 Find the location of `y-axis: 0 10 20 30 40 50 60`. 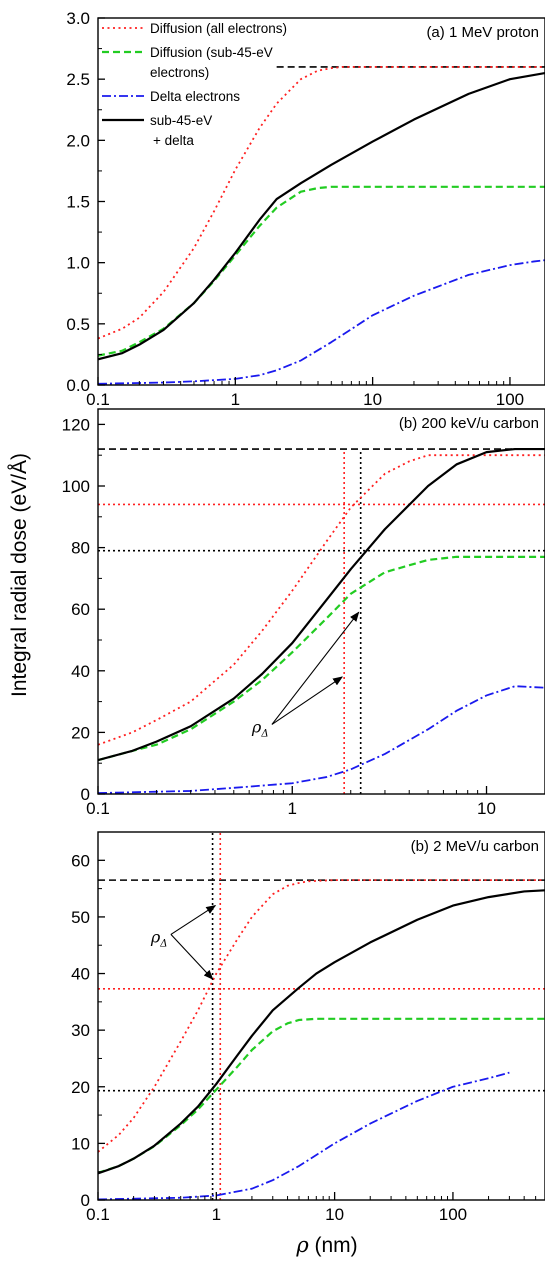

y-axis: 0 10 20 30 40 50 60 is located at coordinates (88, 1030).